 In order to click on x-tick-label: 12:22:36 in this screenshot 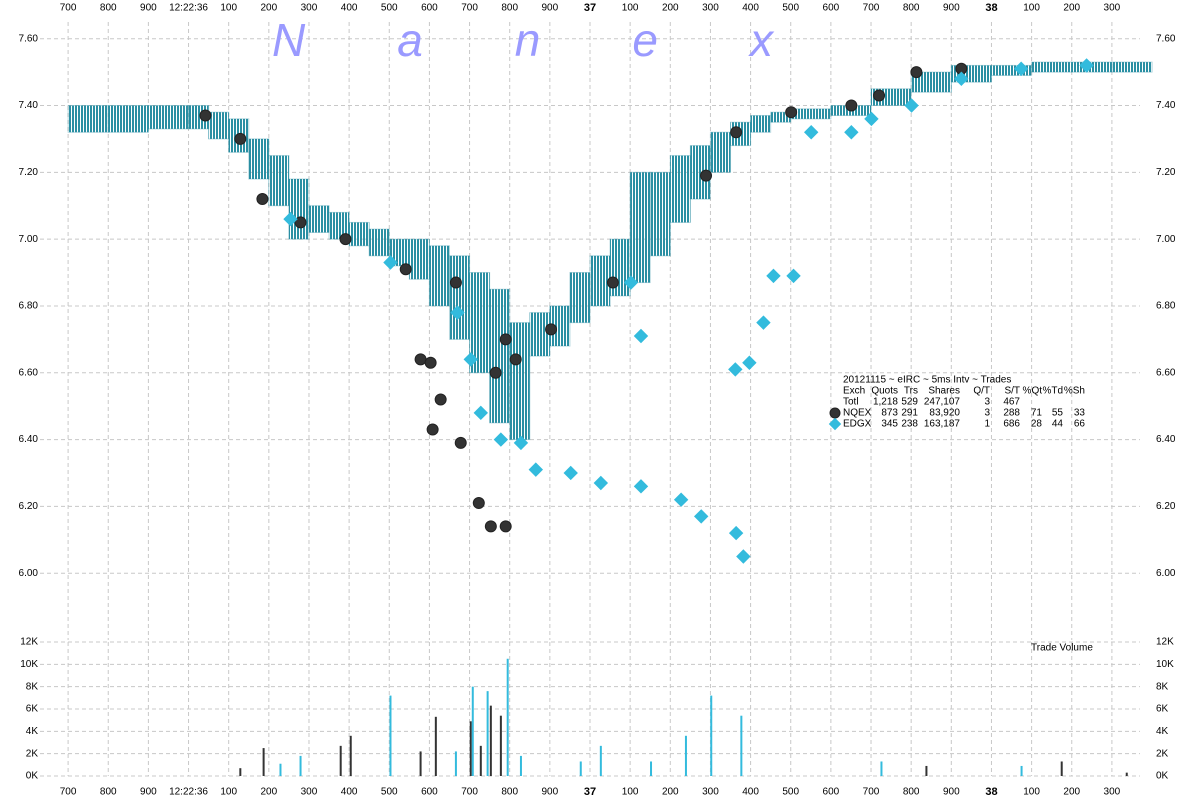, I will do `click(188, 8)`.